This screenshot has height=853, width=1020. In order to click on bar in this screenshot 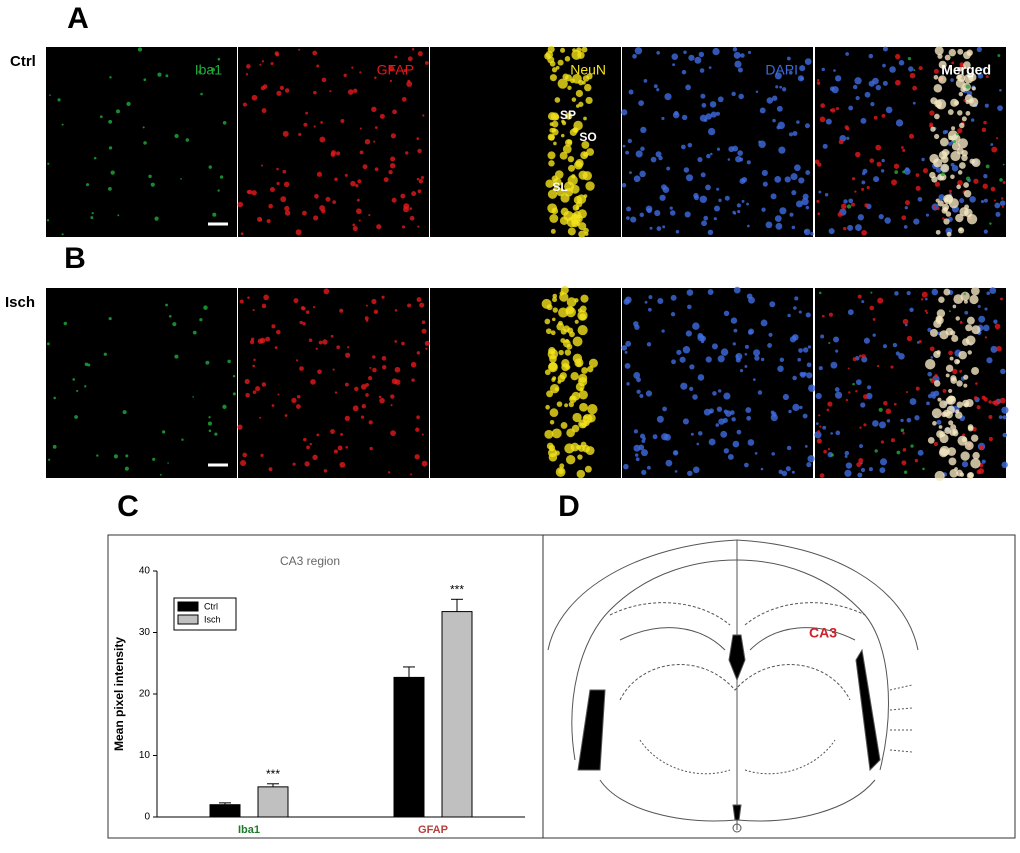, I will do `click(409, 747)`.